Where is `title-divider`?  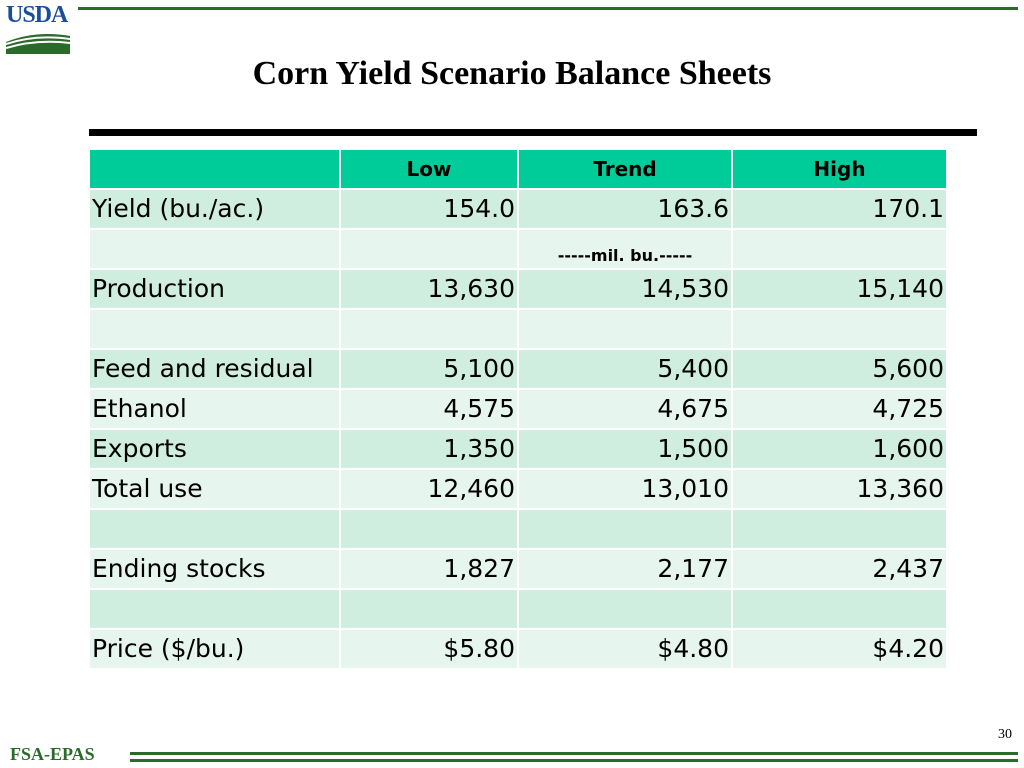
title-divider is located at coordinates (533, 132).